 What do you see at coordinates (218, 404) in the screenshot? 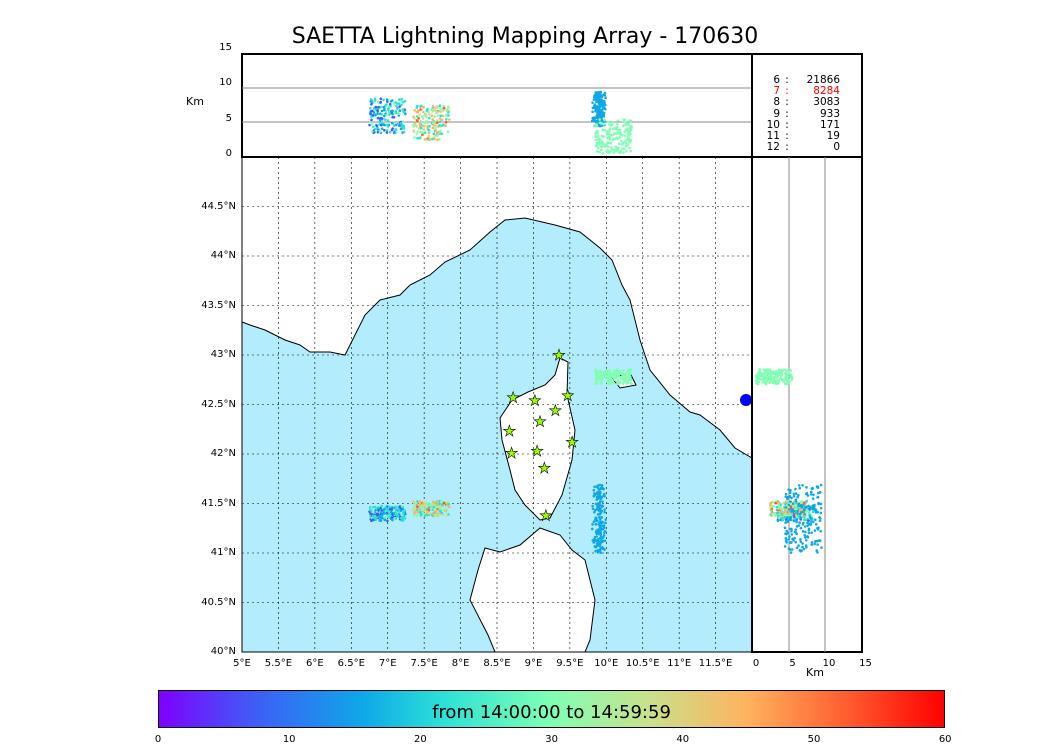
I see `lat-tick: 42.5°N` at bounding box center [218, 404].